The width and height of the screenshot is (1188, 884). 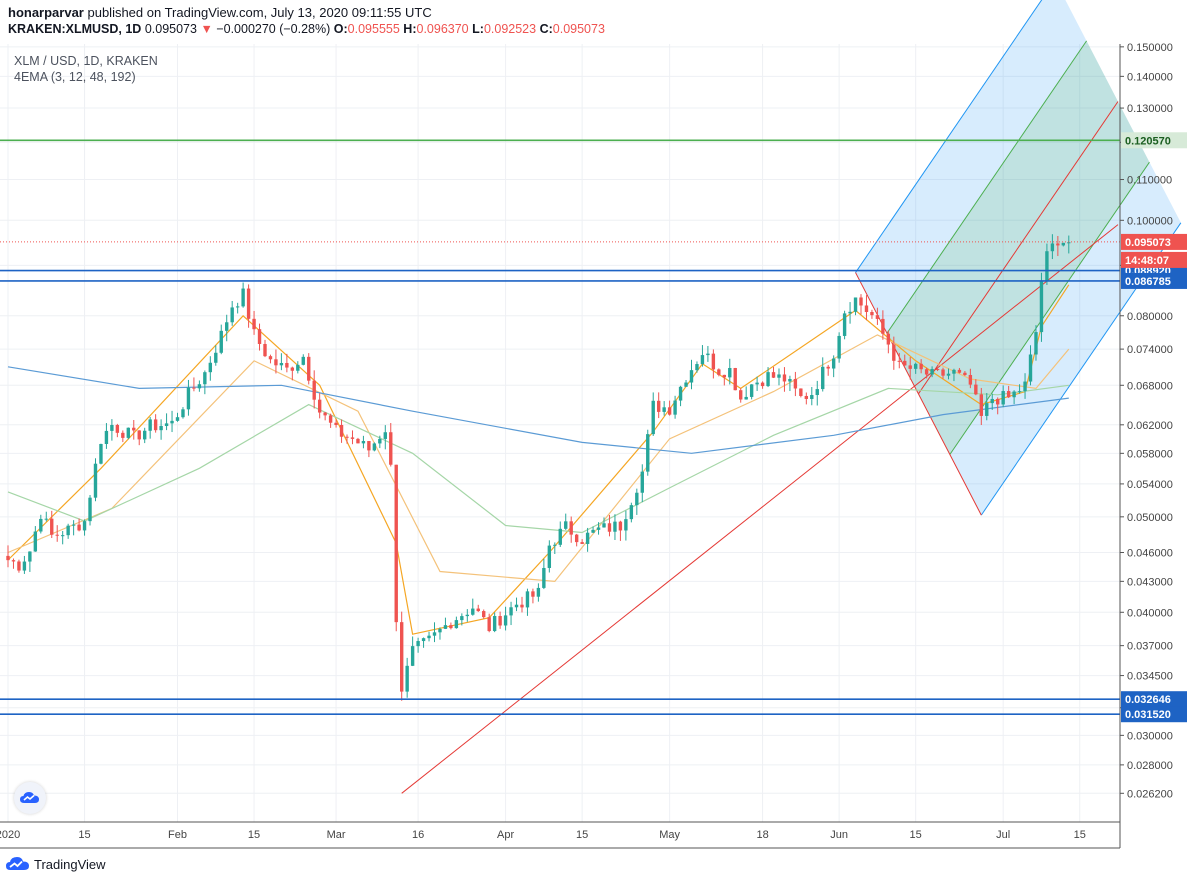 I want to click on open-label: O:, so click(x=340, y=29).